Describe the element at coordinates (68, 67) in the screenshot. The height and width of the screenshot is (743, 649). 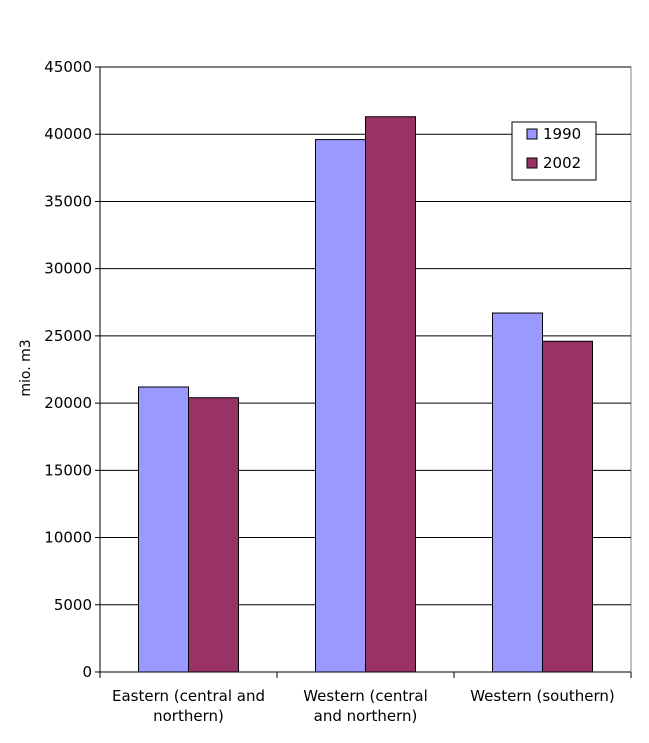
I see `y-tick-label: 45000` at that location.